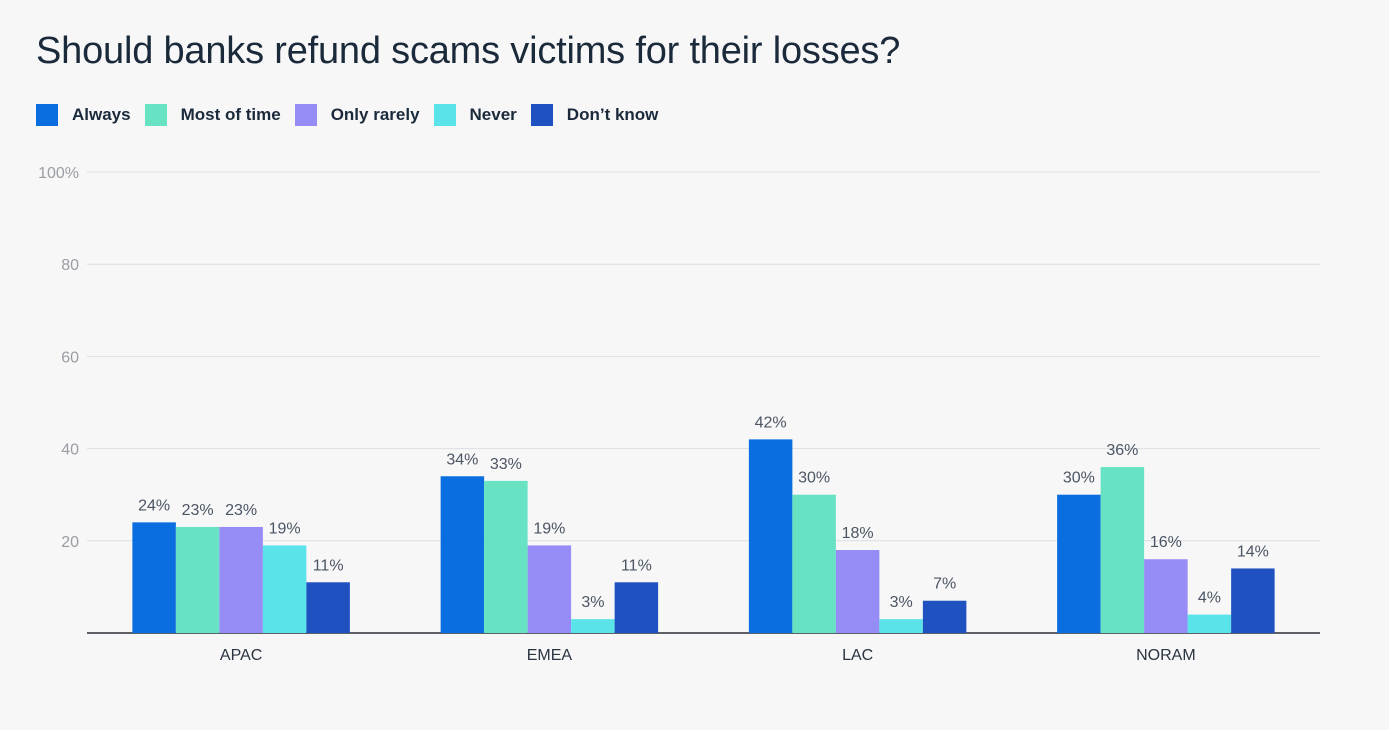 This screenshot has width=1389, height=730. I want to click on data-label: 36%, so click(1122, 450).